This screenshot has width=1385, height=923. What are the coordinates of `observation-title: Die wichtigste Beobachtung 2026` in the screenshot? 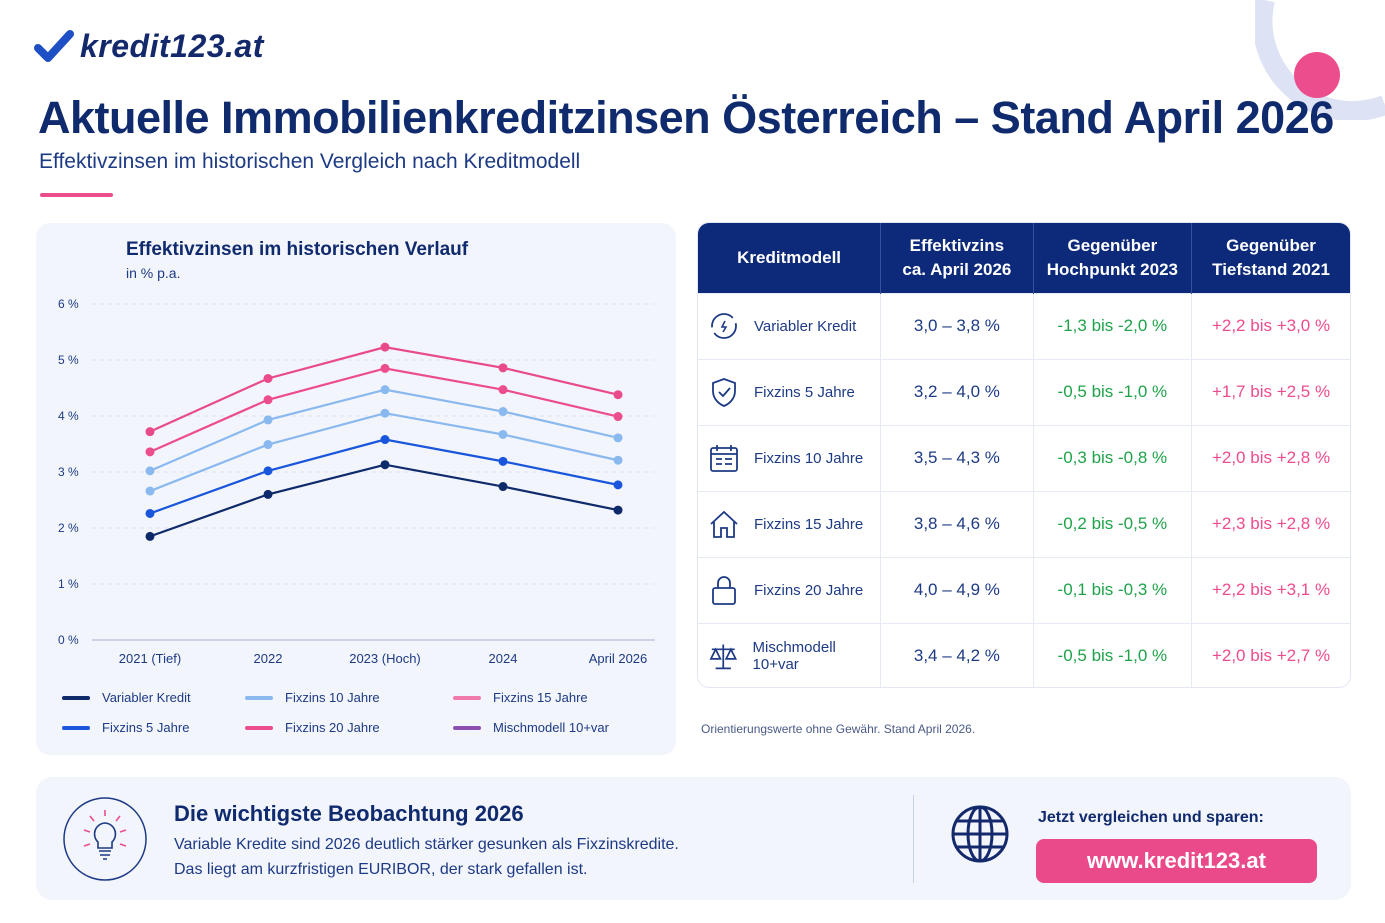 It's located at (349, 813).